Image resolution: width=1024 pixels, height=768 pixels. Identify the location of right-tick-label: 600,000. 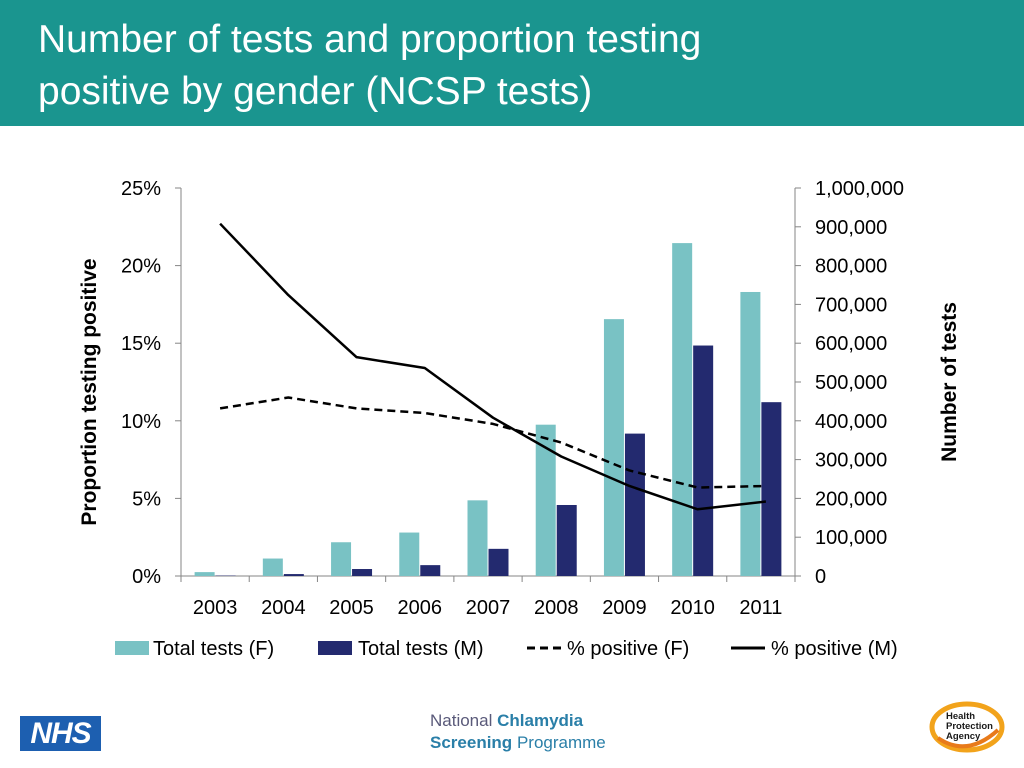
(851, 344).